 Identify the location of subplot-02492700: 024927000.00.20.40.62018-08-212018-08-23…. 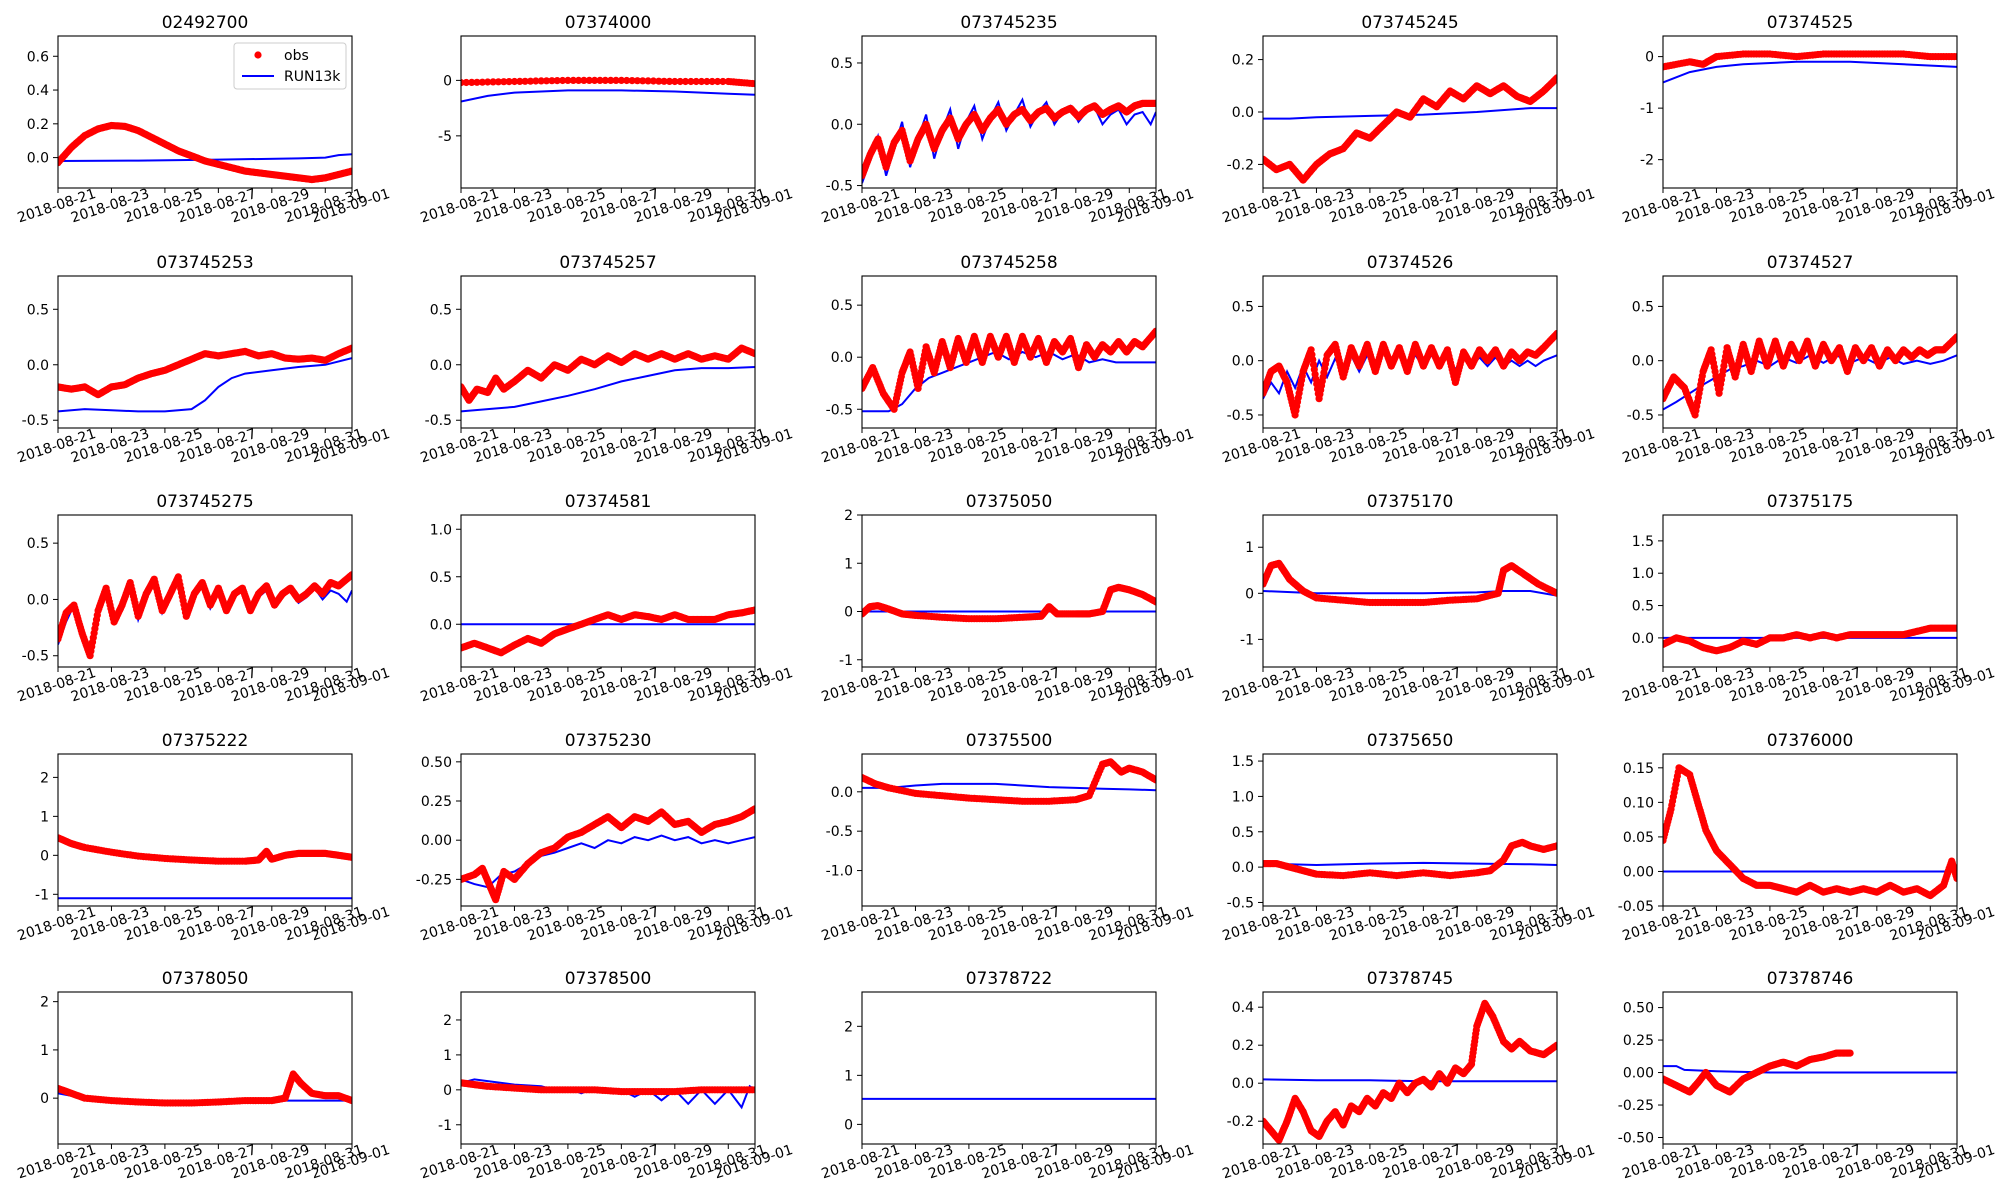
(204, 119).